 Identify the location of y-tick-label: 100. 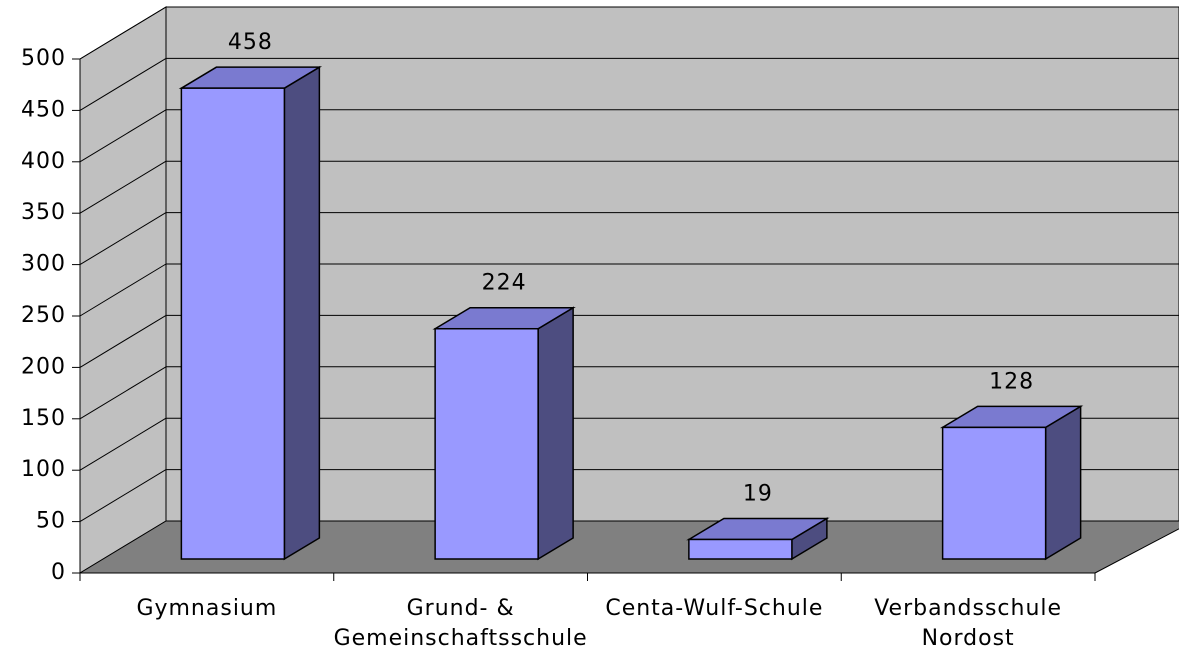
(43, 469).